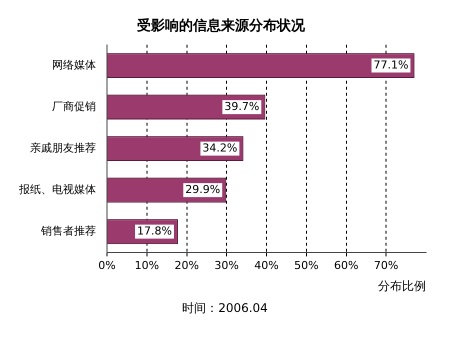 The width and height of the screenshot is (450, 337). What do you see at coordinates (225, 308) in the screenshot?
I see `text: 时间：2006.04` at bounding box center [225, 308].